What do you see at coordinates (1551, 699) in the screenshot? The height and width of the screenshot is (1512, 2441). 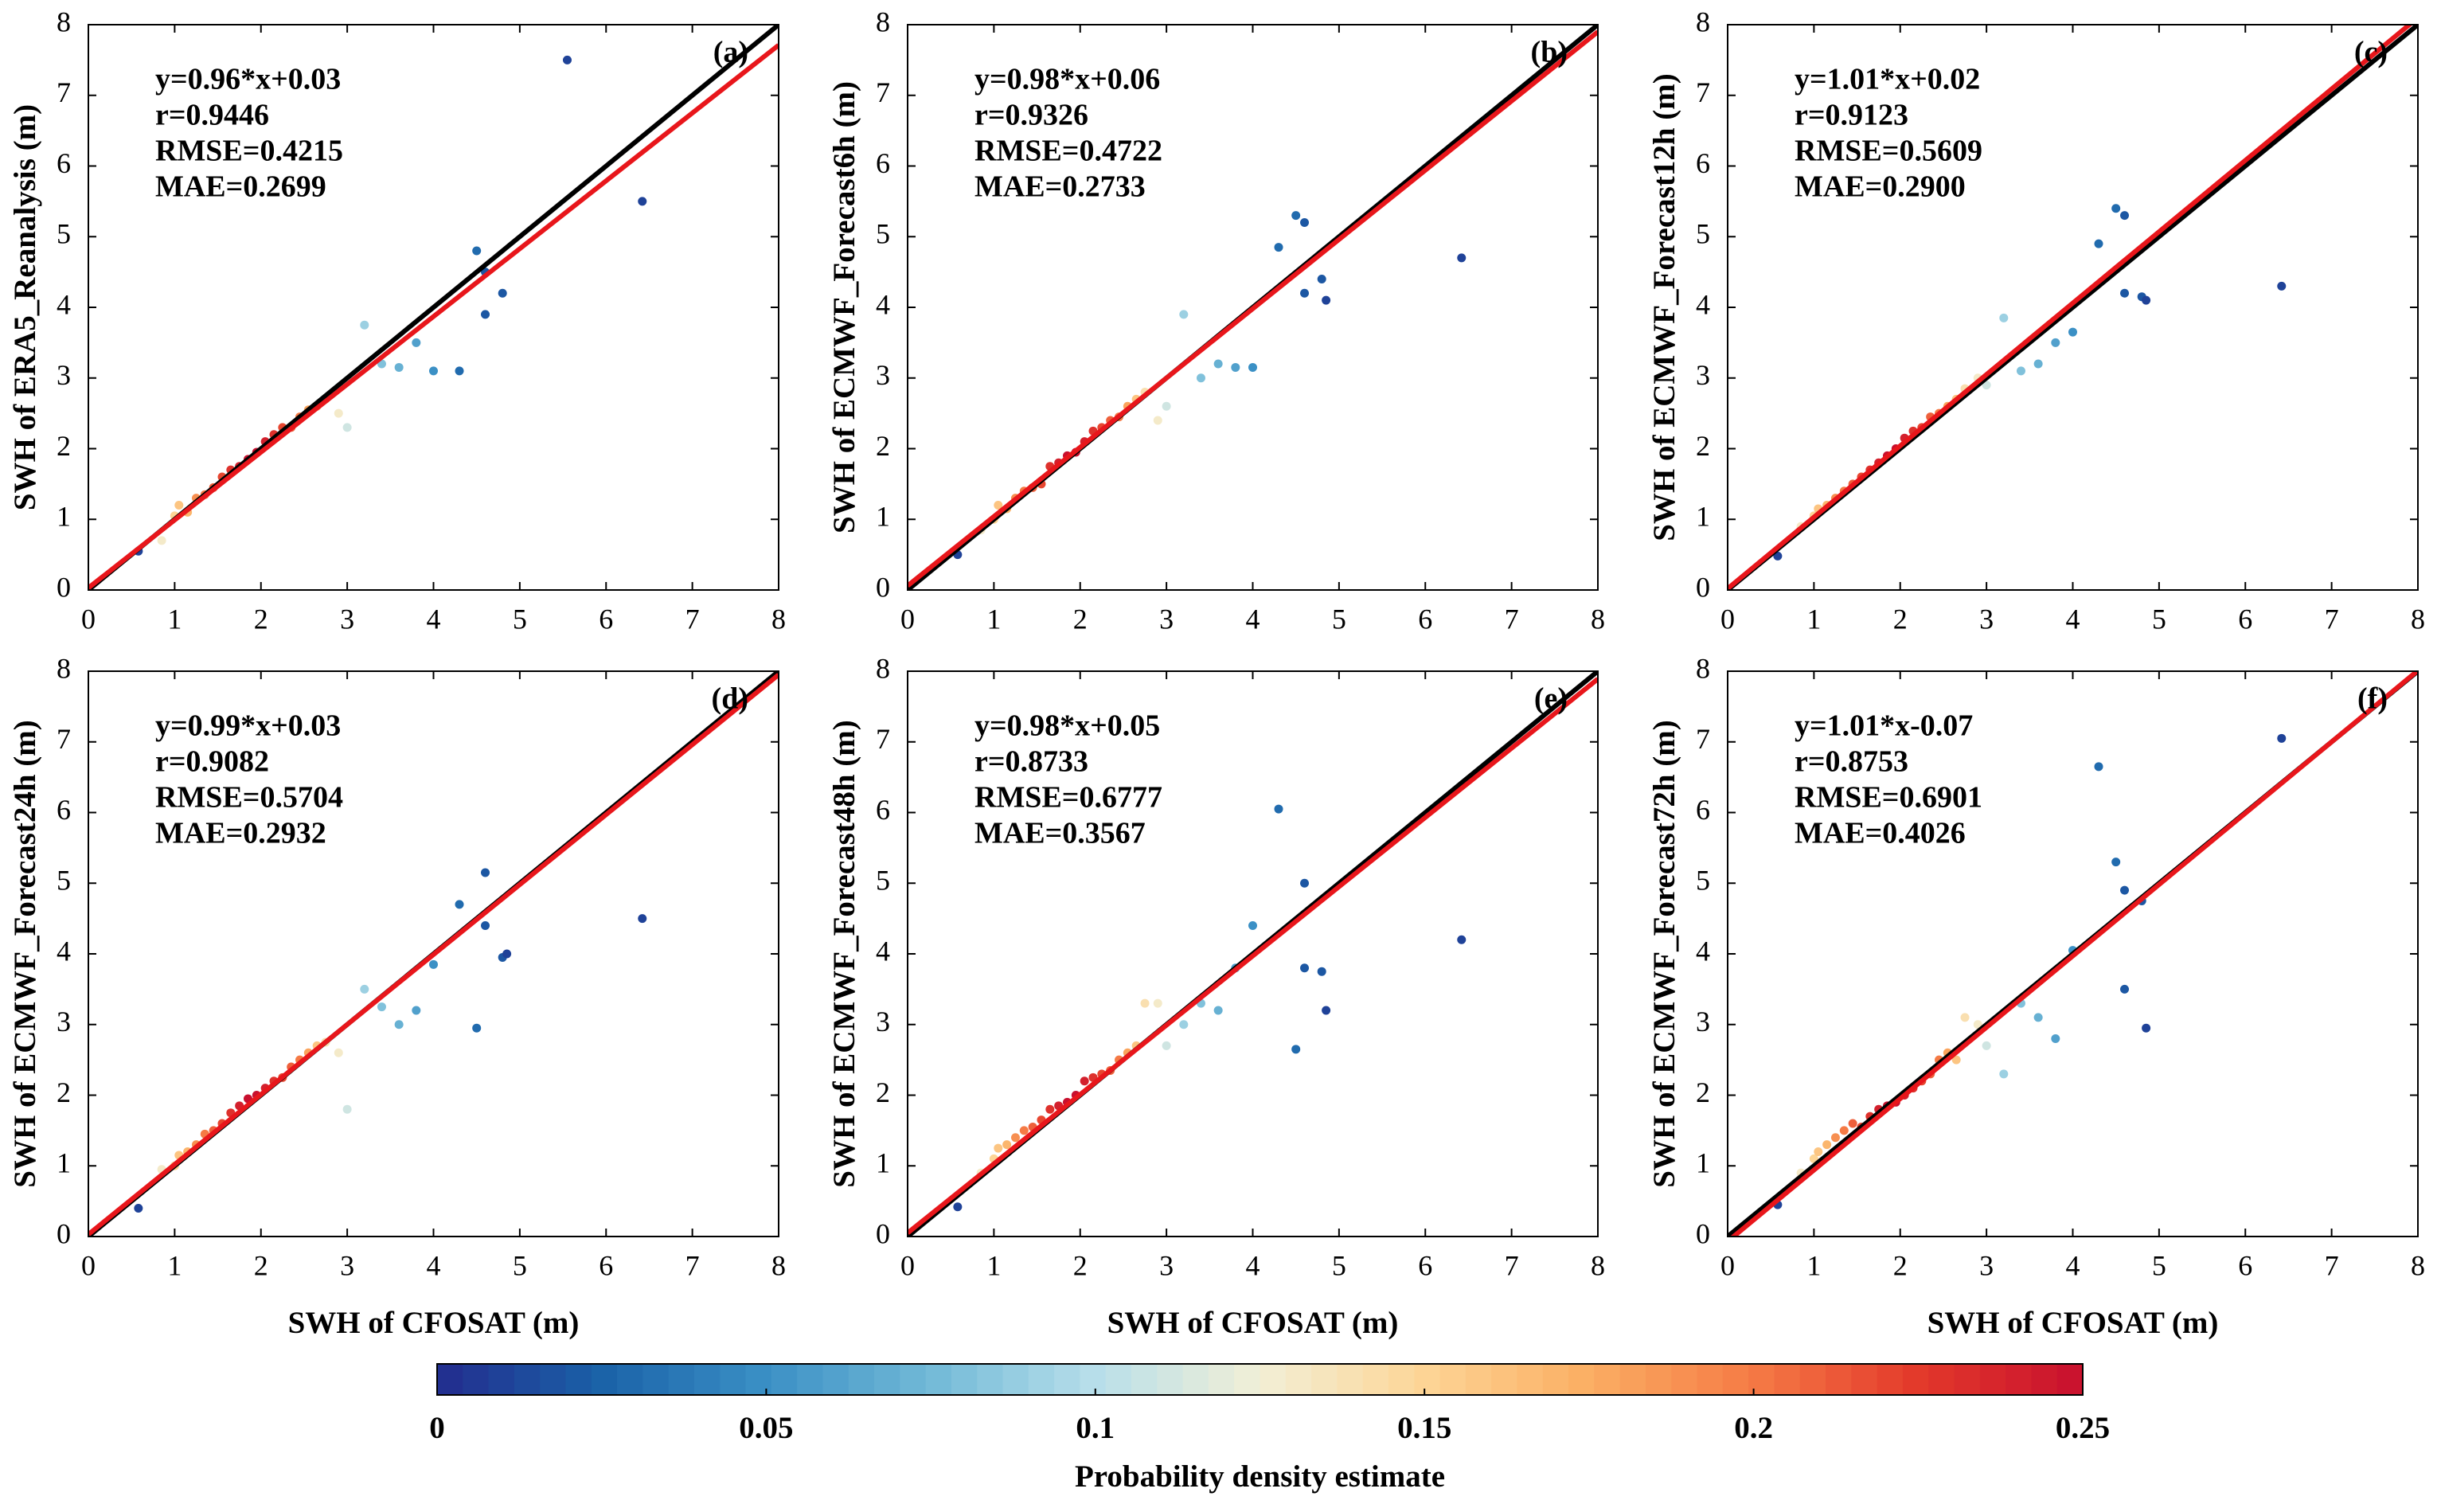 I see `panel-label: (e)` at bounding box center [1551, 699].